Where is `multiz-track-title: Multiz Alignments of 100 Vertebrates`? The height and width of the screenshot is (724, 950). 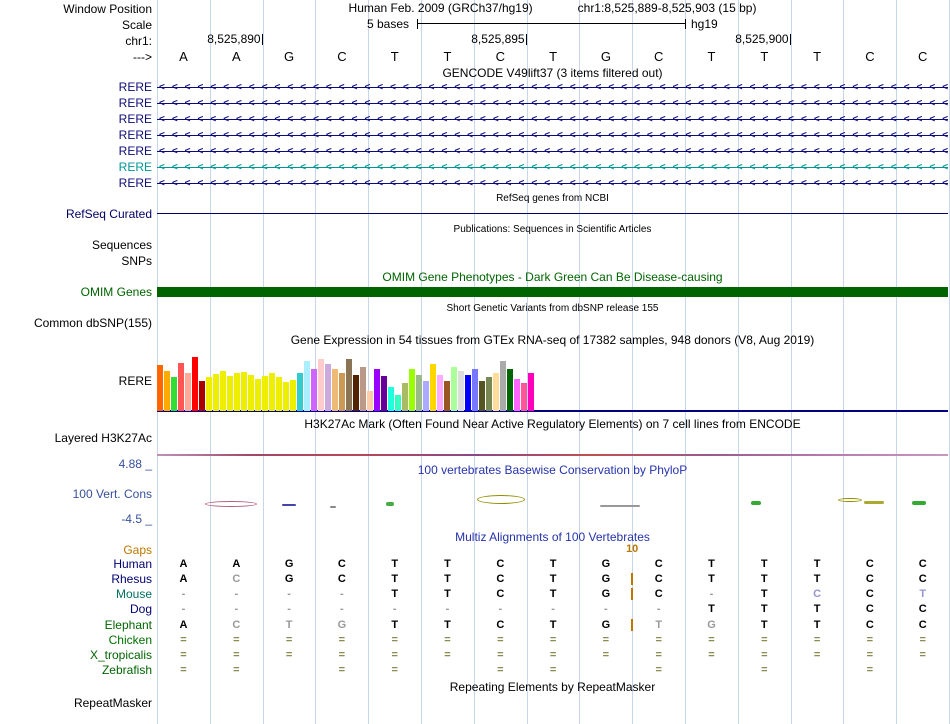
multiz-track-title: Multiz Alignments of 100 Vertebrates is located at coordinates (552, 537).